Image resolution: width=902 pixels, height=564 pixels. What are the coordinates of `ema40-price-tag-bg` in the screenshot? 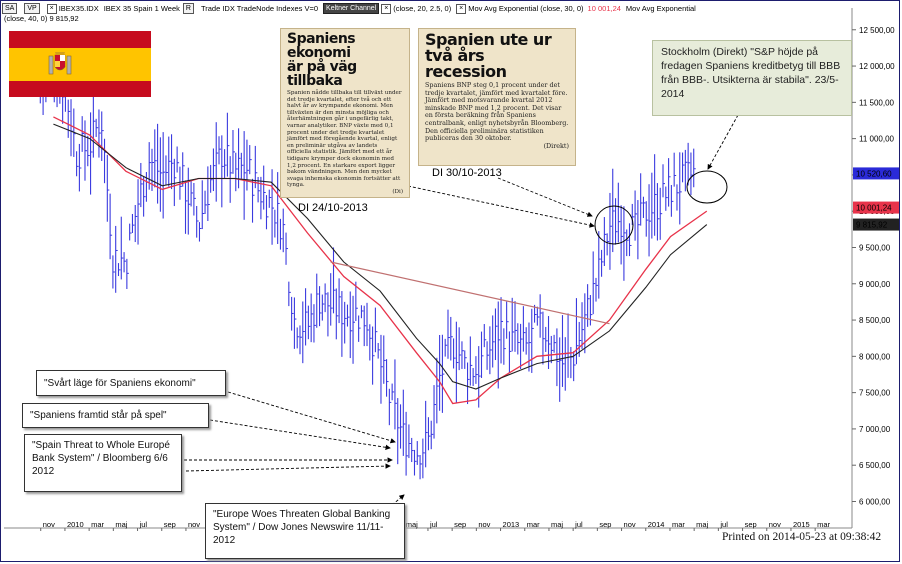 It's located at (876, 224).